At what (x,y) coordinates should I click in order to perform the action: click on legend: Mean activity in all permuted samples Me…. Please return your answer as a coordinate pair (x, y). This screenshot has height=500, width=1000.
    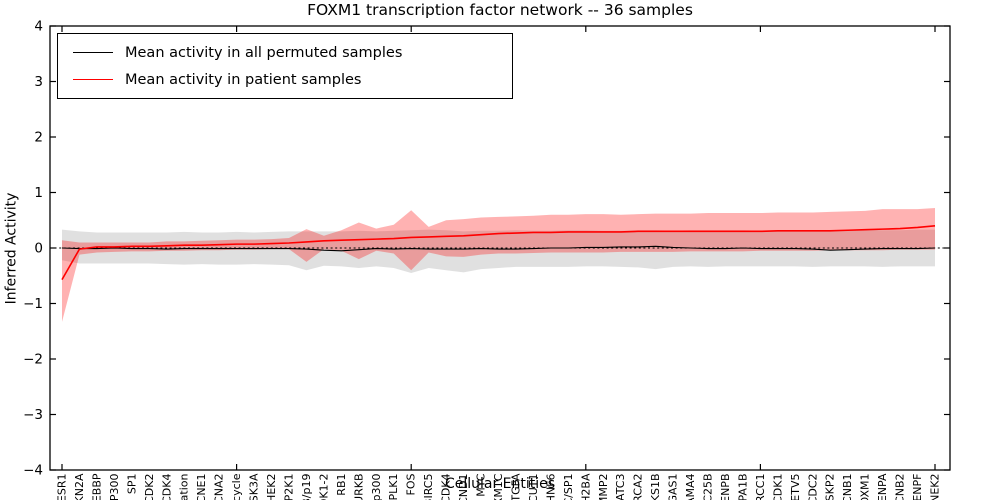
    Looking at the image, I should click on (285, 66).